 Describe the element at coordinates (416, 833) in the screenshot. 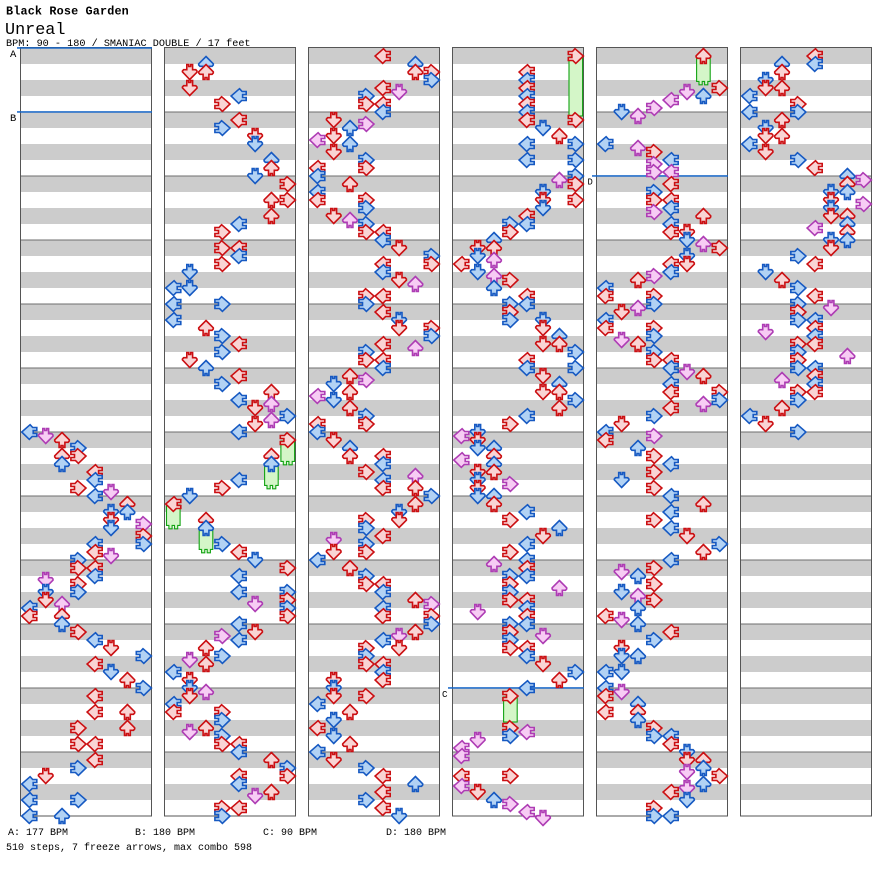

I see `svg-text: D: 180 BPM` at that location.